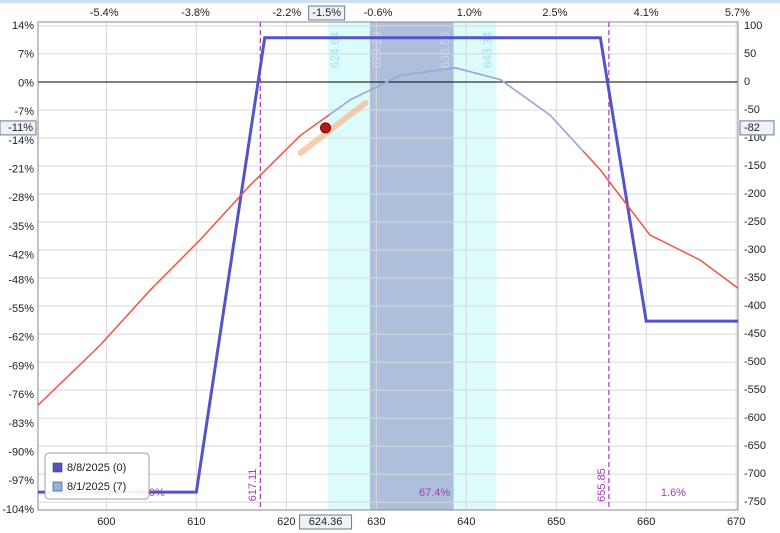  I want to click on x2-tick-label: -2.2%, so click(286, 13).